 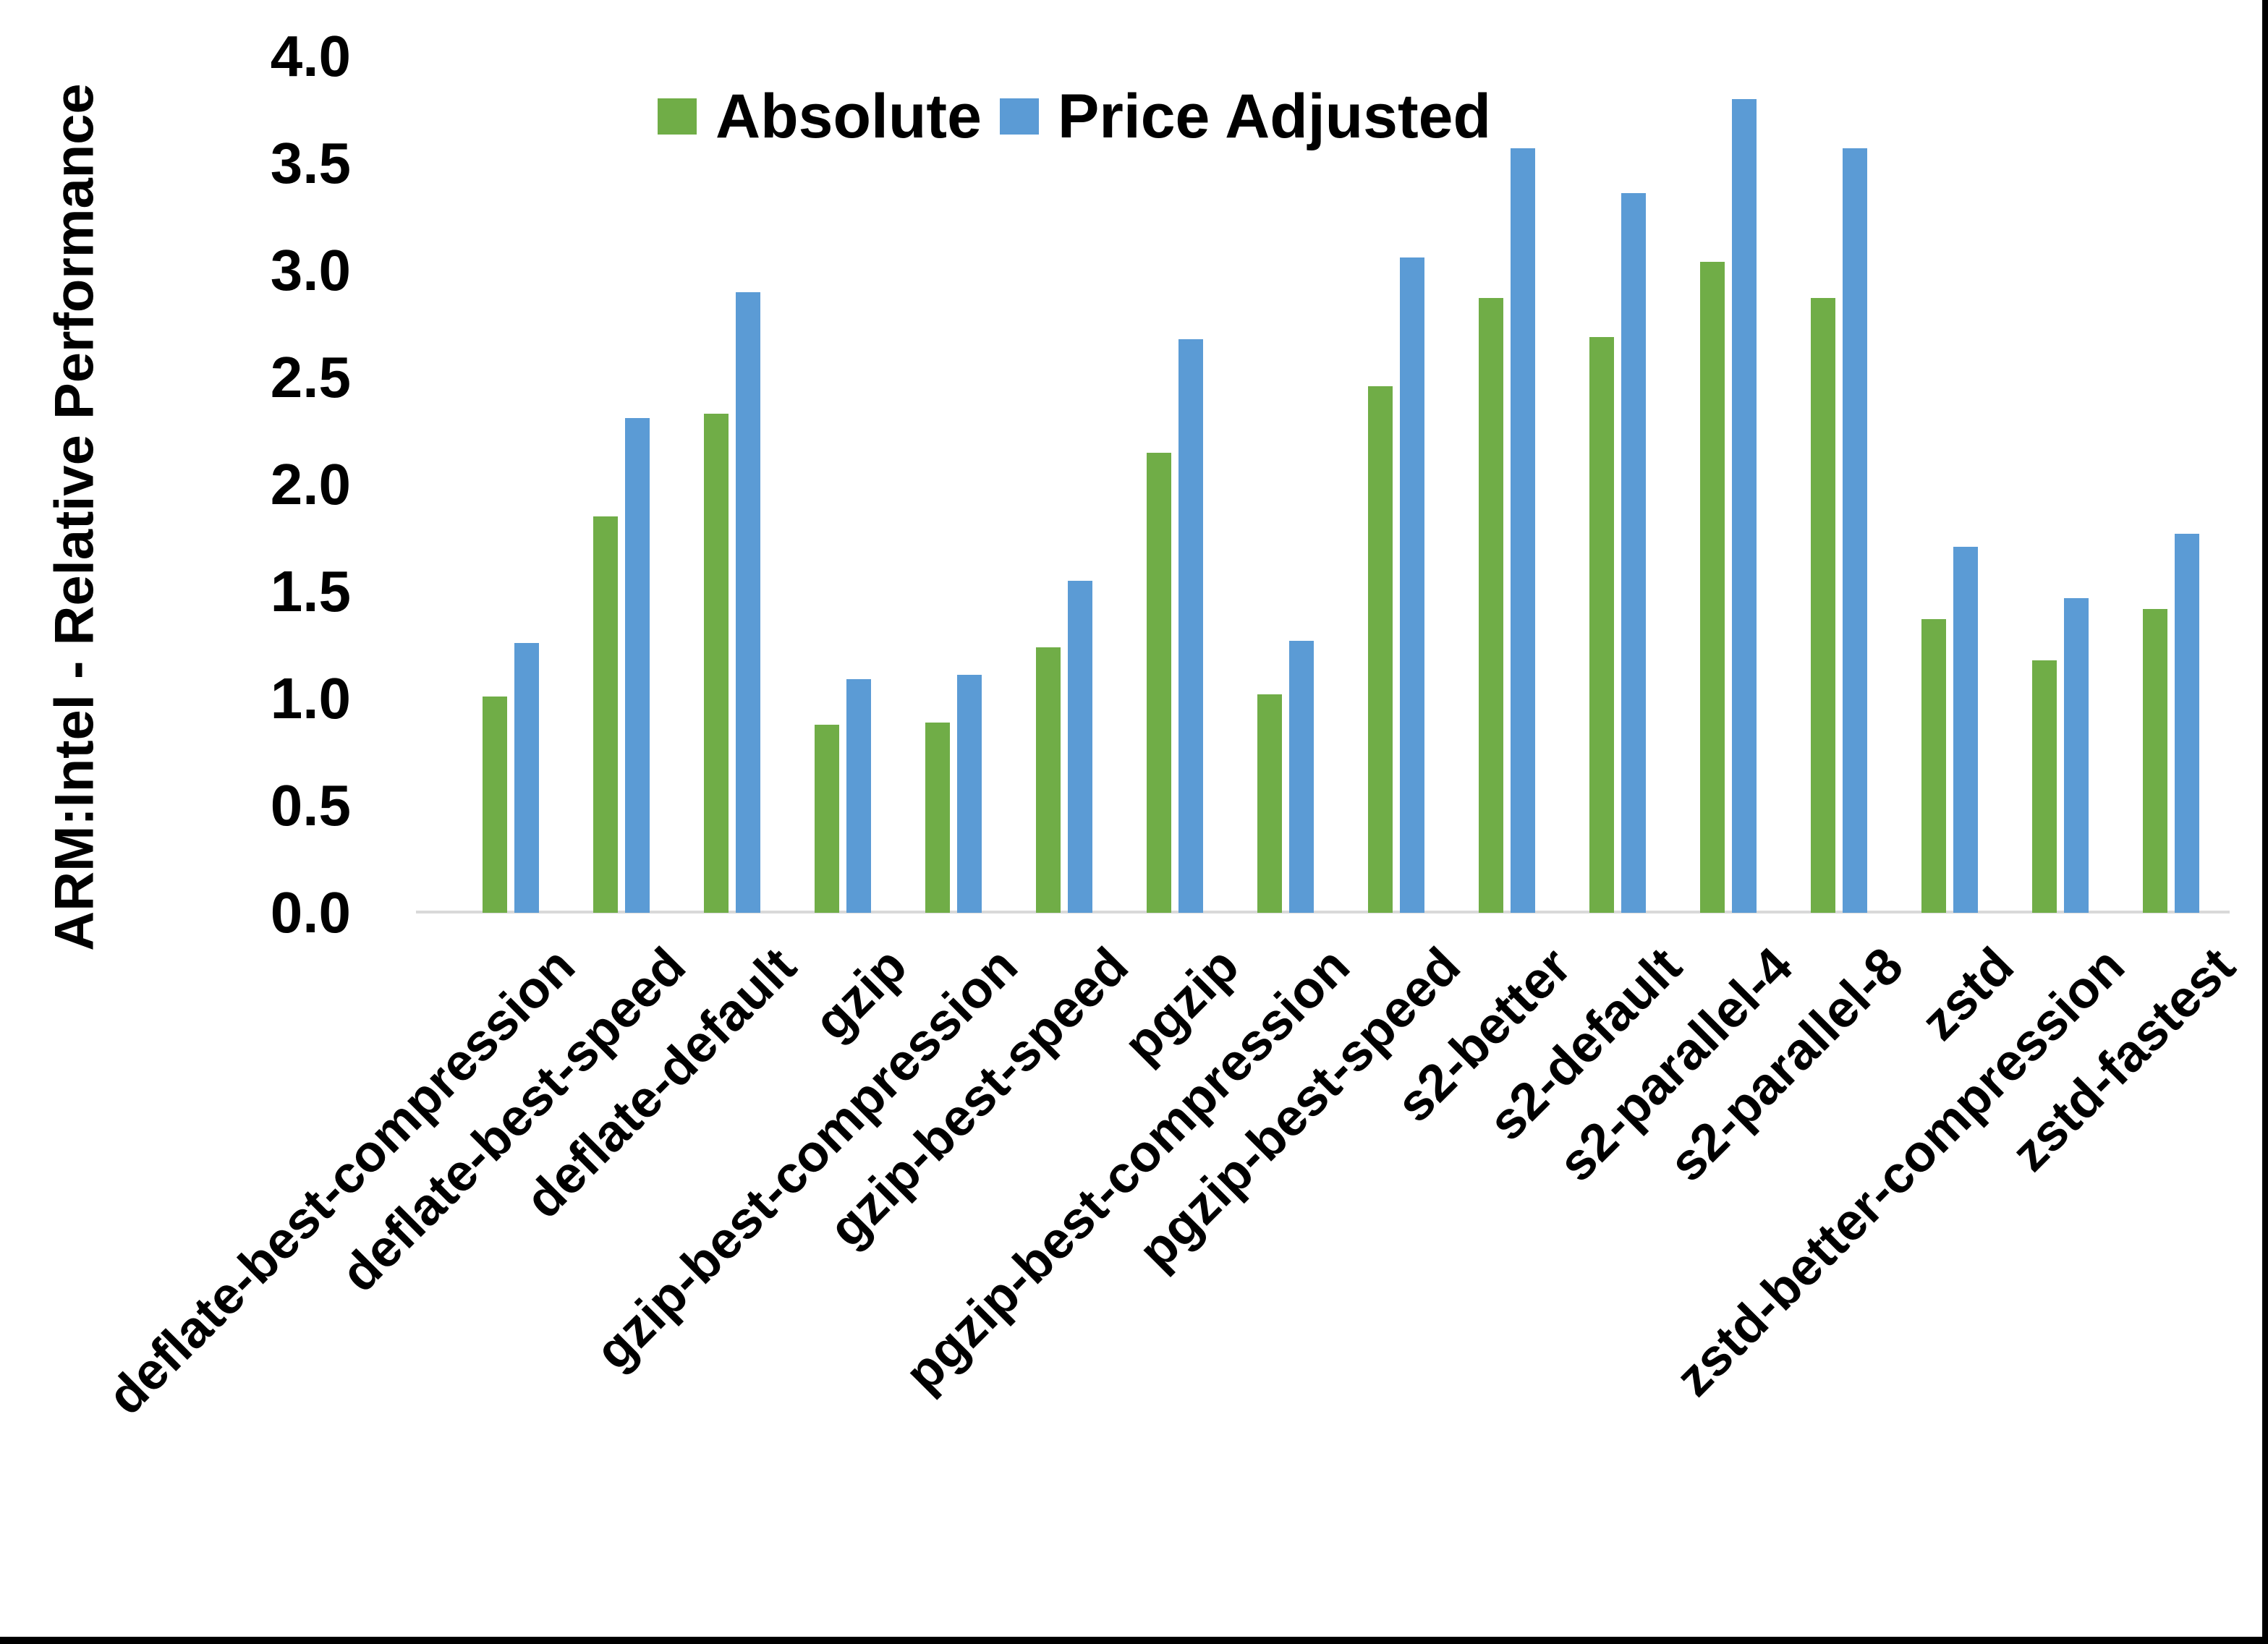 I want to click on bar-absolute-gzip-best-speed, so click(x=1048, y=780).